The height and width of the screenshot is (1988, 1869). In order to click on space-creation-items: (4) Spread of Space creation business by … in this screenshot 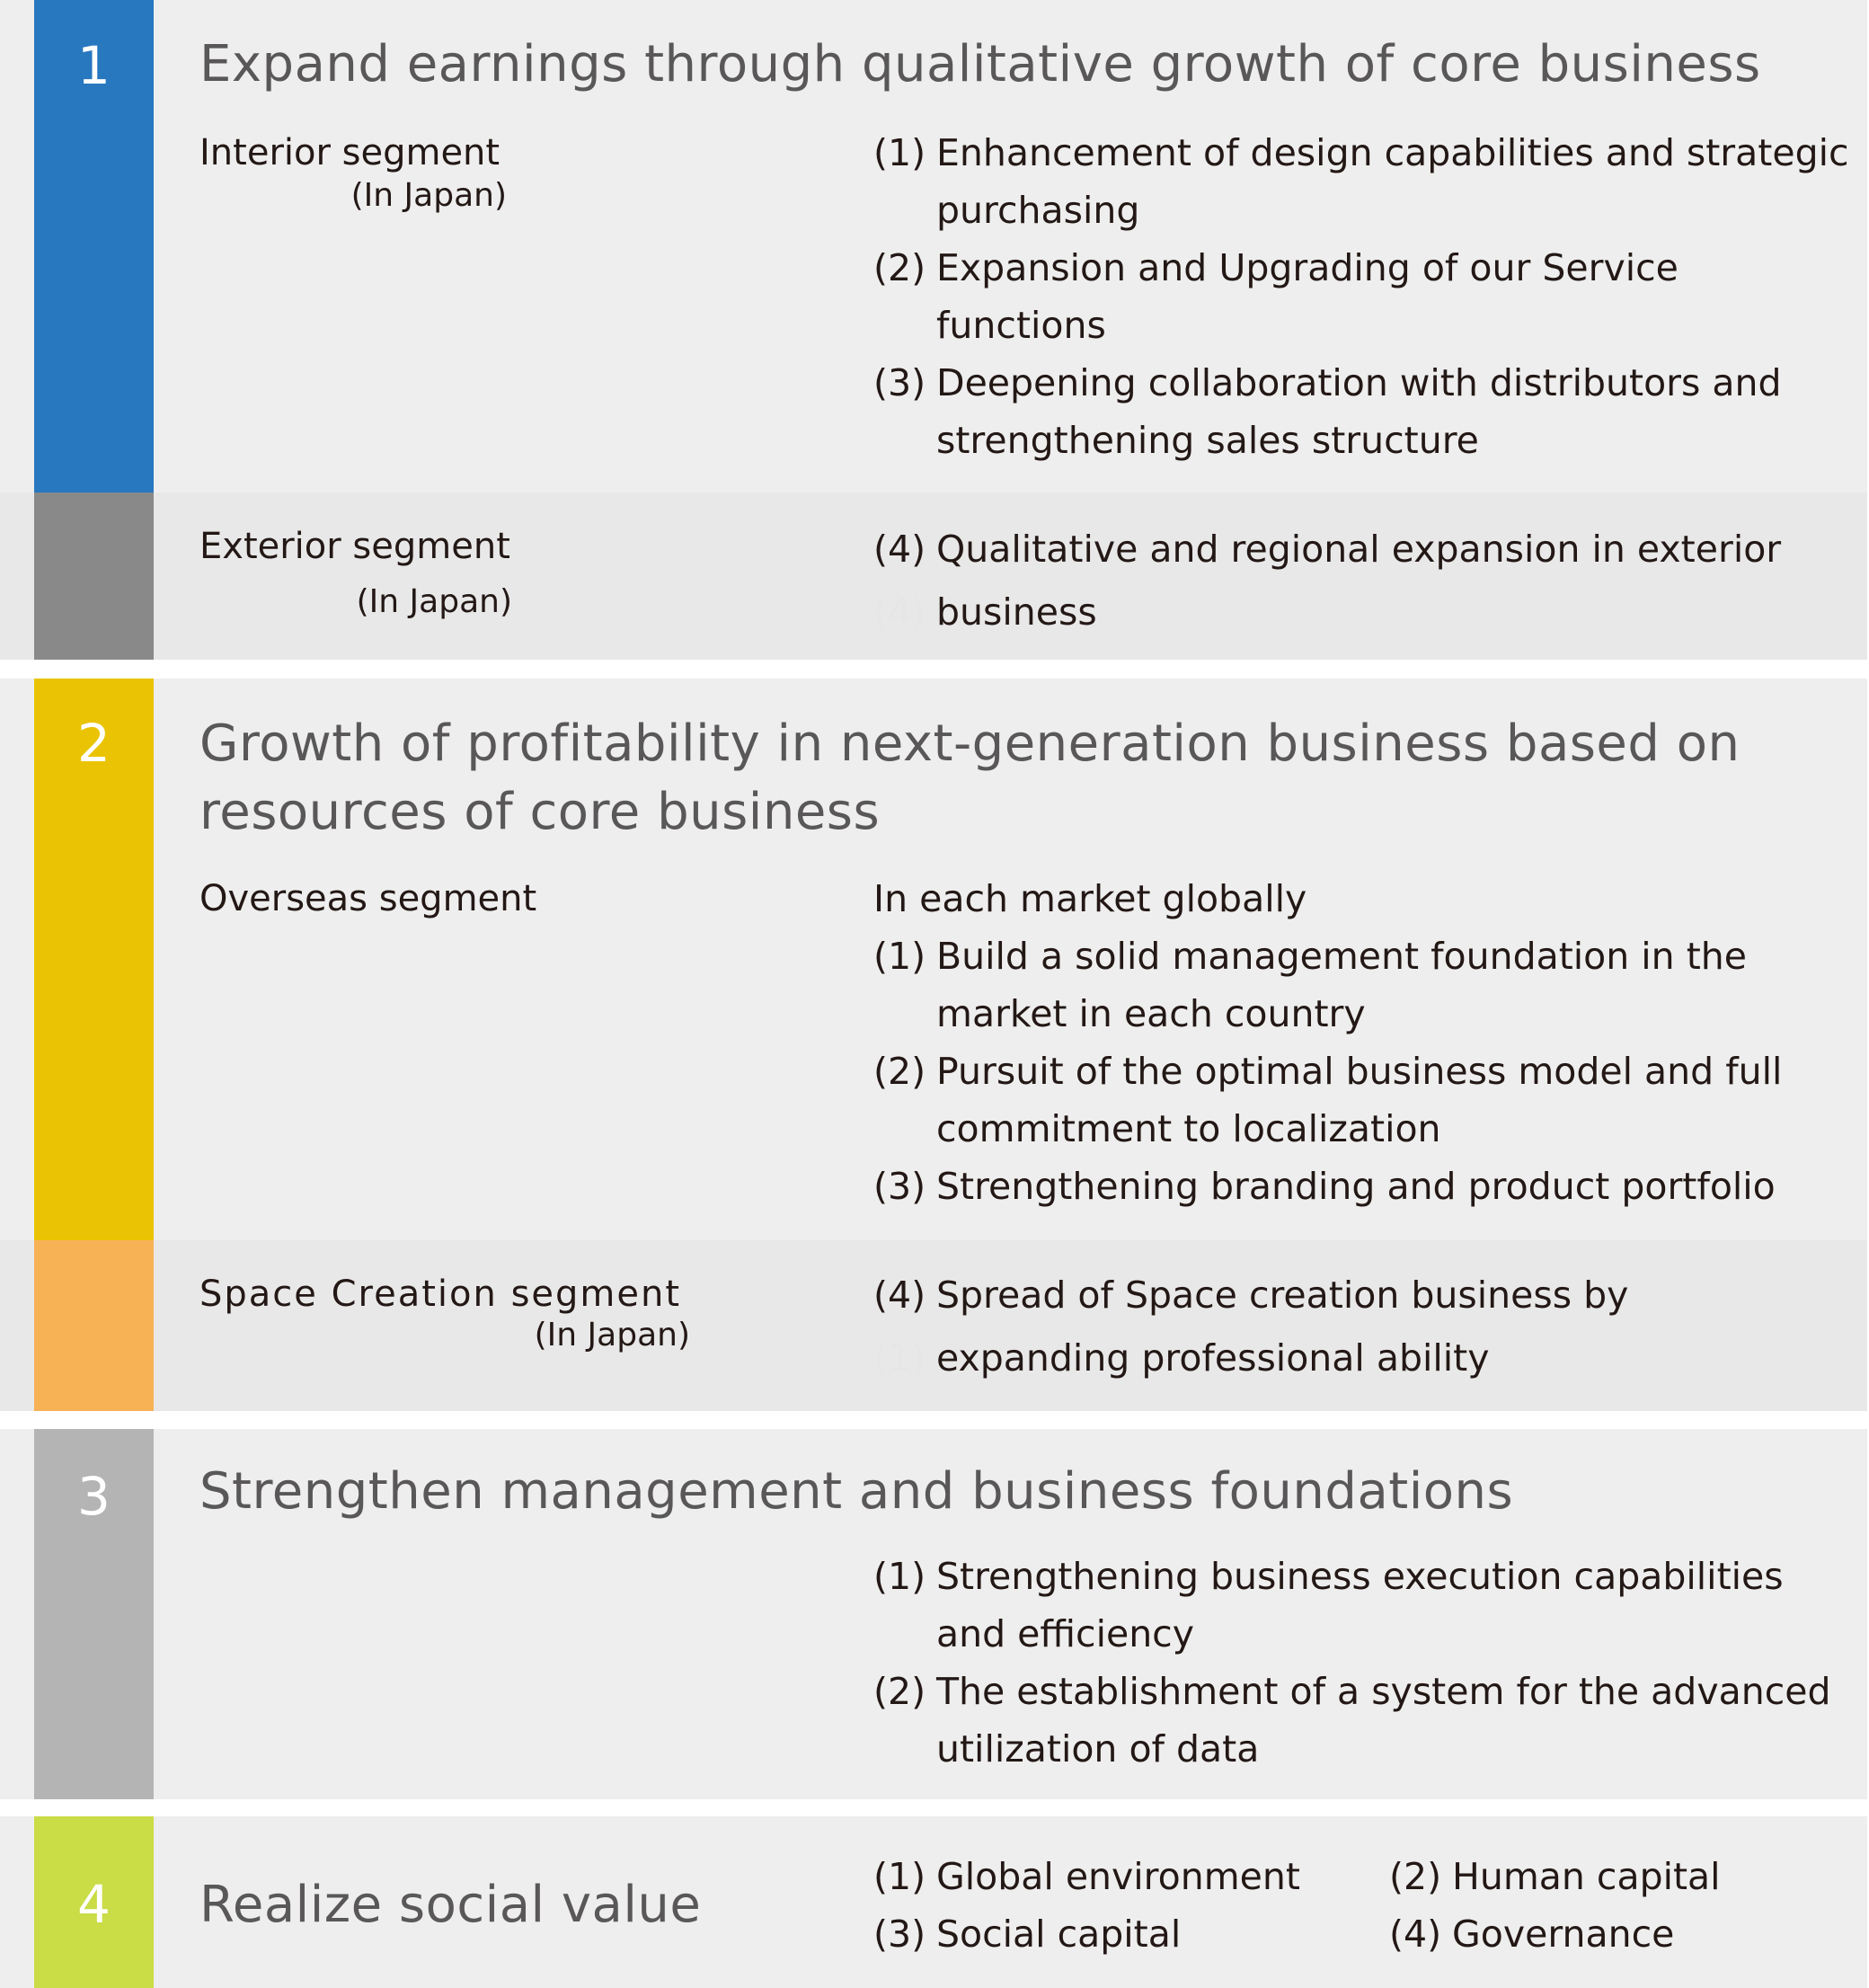, I will do `click(1363, 1327)`.